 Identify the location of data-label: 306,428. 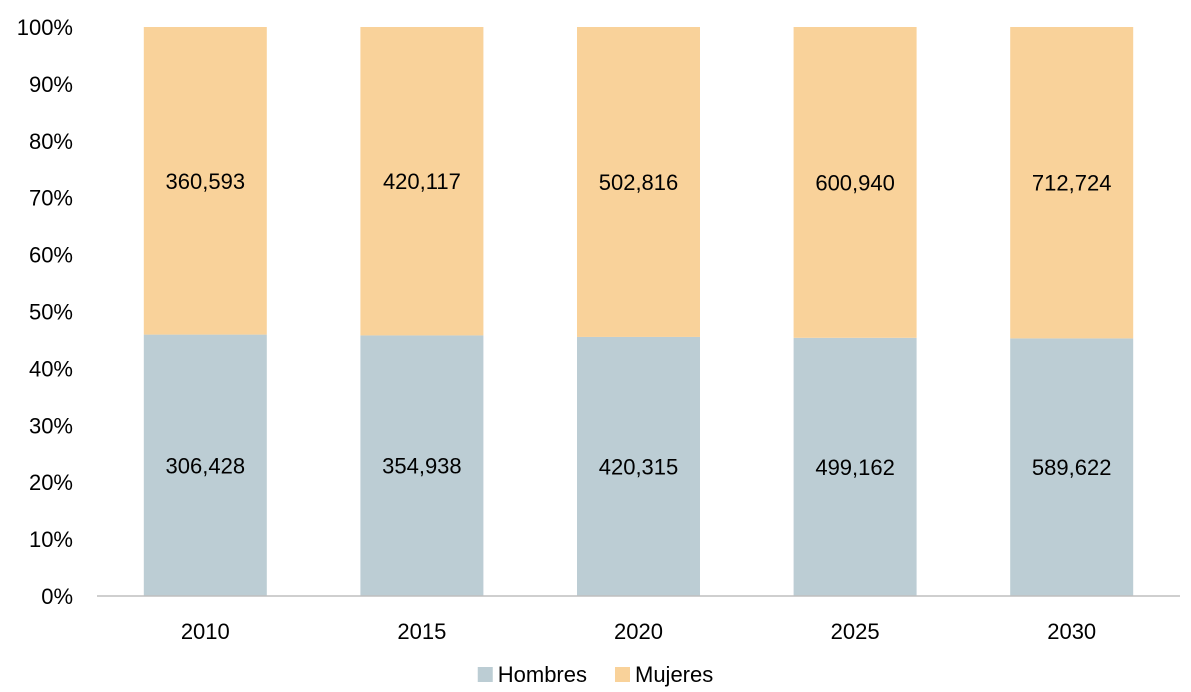
(206, 465).